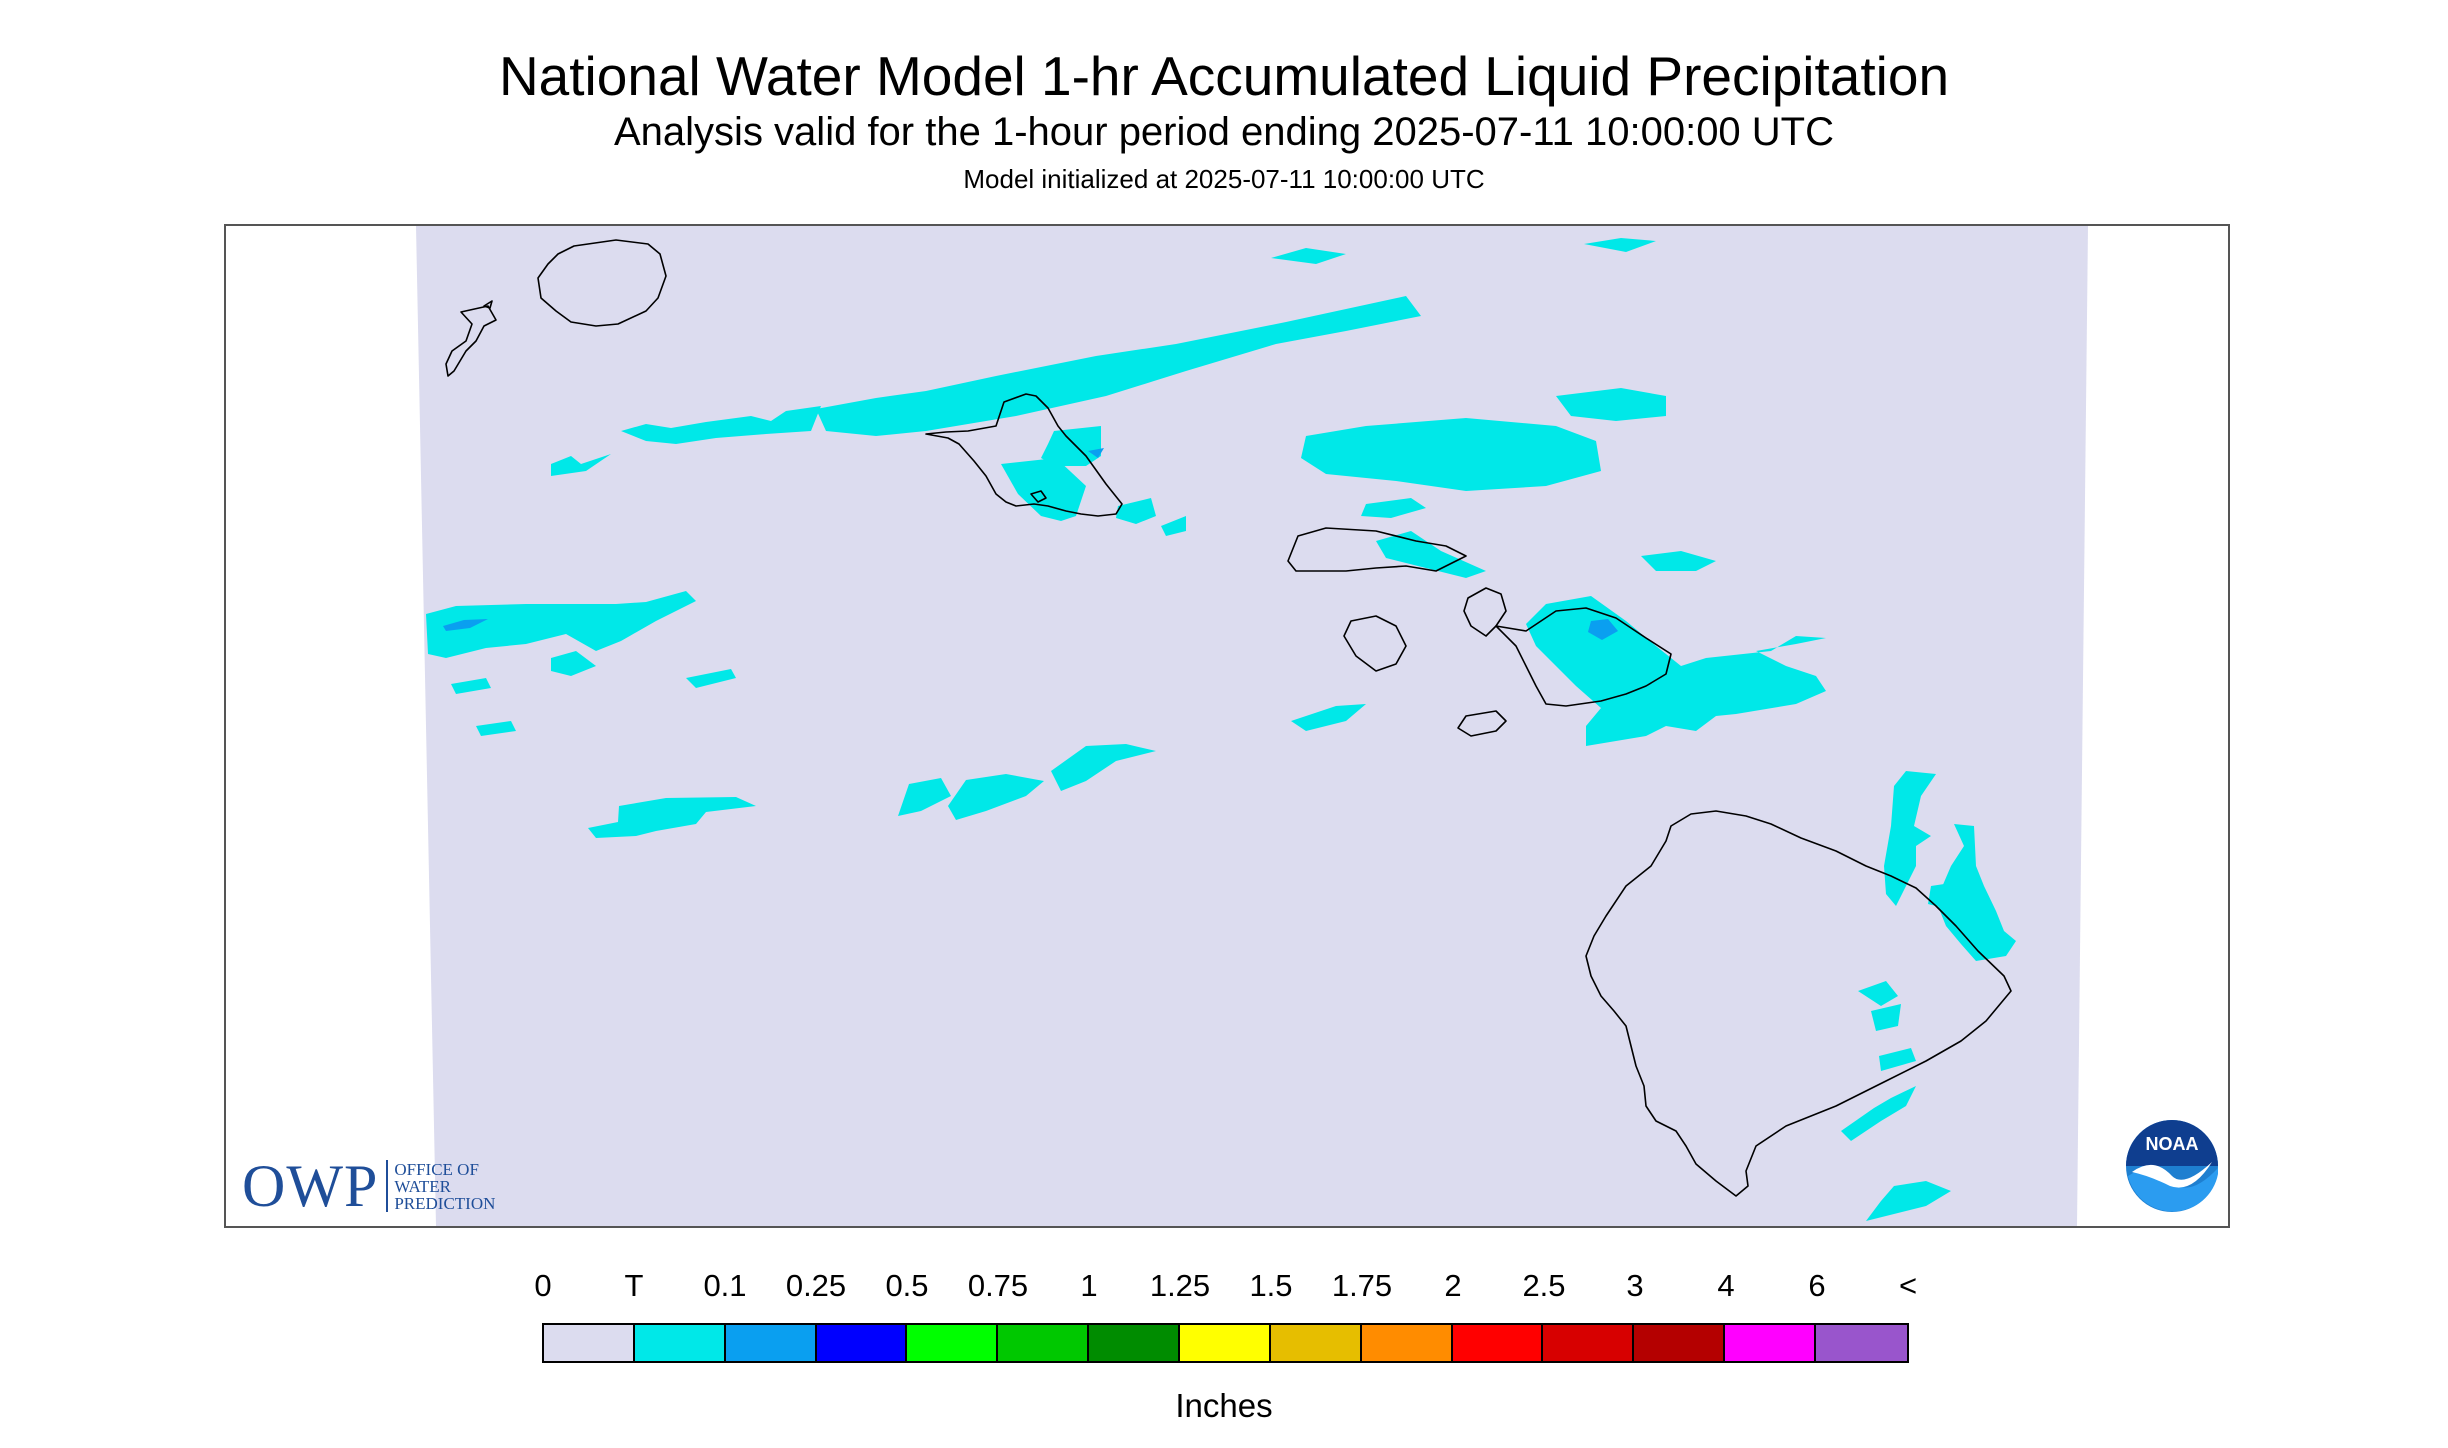 The image size is (2448, 1448). Describe the element at coordinates (1908, 1285) in the screenshot. I see `legend-tick-label: <` at that location.